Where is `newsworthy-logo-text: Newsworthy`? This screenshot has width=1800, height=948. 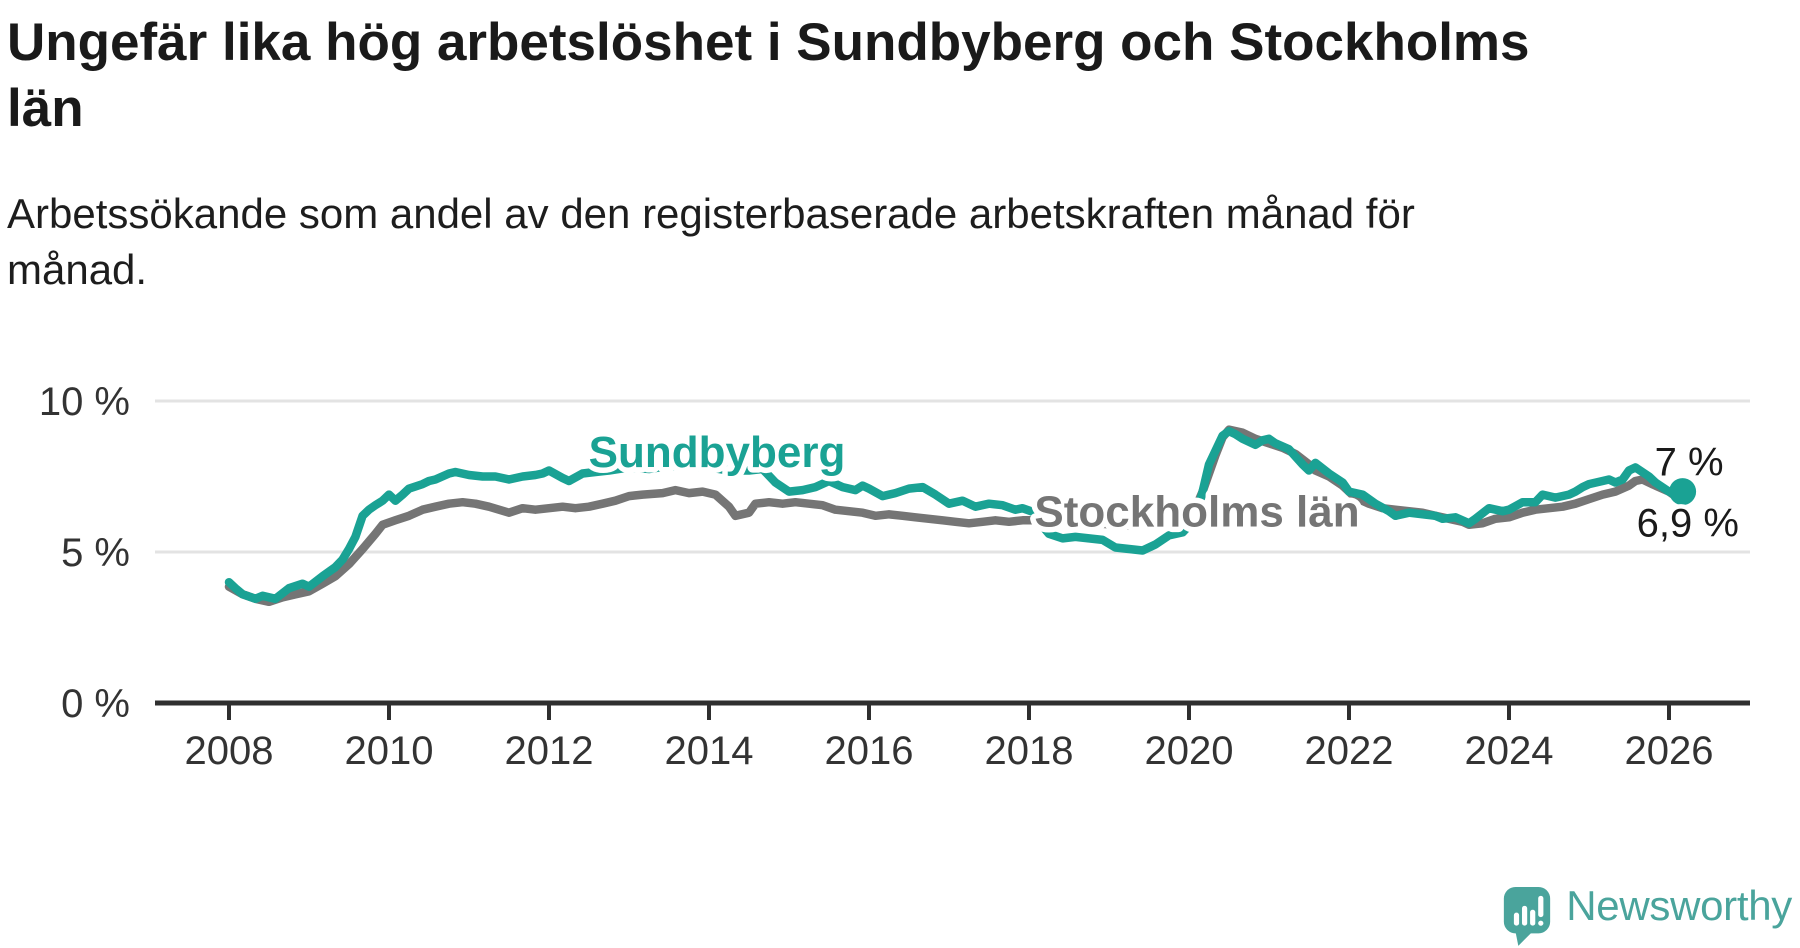
newsworthy-logo-text: Newsworthy is located at coordinates (1679, 905).